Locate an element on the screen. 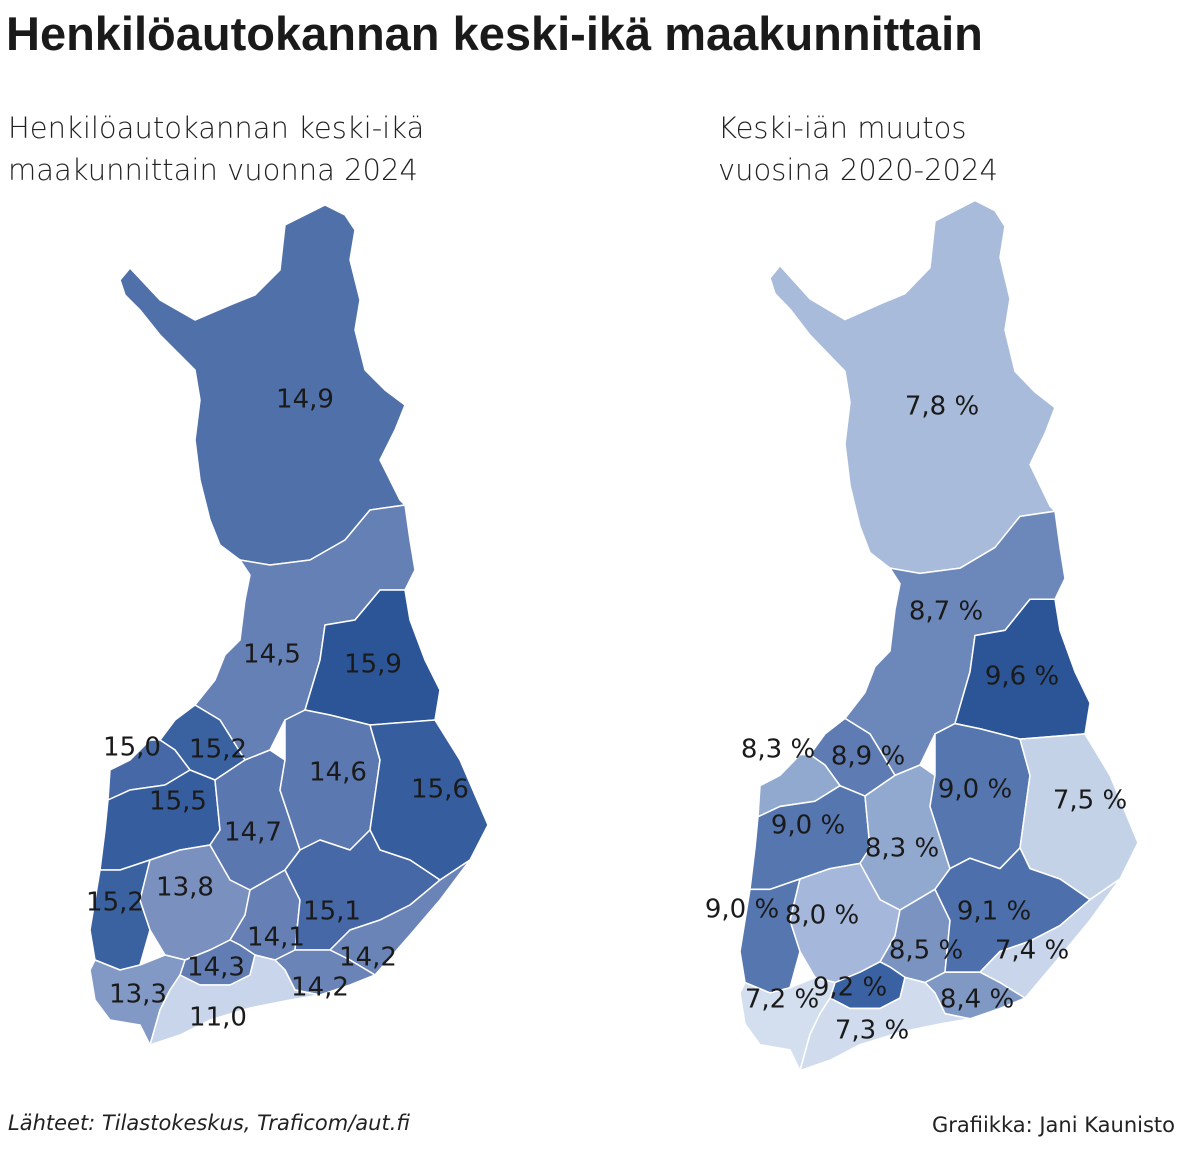  region-label: 9,1 % is located at coordinates (994, 912).